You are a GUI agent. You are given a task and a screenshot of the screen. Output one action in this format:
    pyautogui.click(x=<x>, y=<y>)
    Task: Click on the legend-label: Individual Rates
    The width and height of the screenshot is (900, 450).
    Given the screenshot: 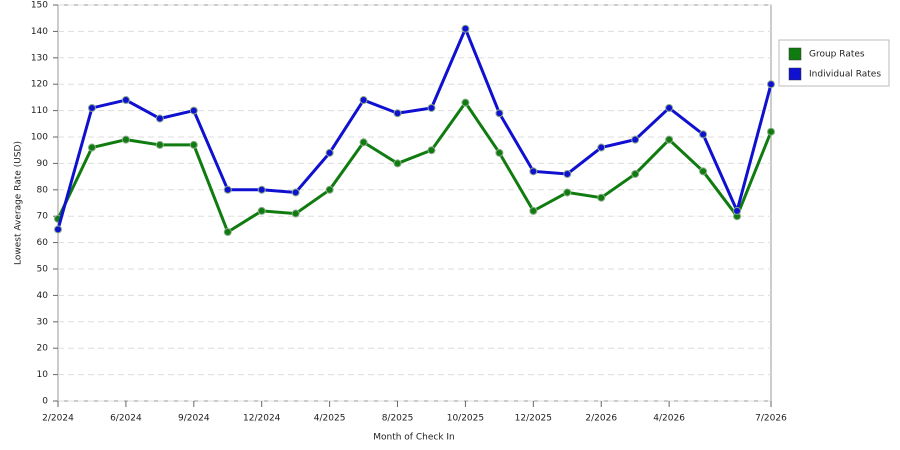 What is the action you would take?
    pyautogui.click(x=845, y=75)
    